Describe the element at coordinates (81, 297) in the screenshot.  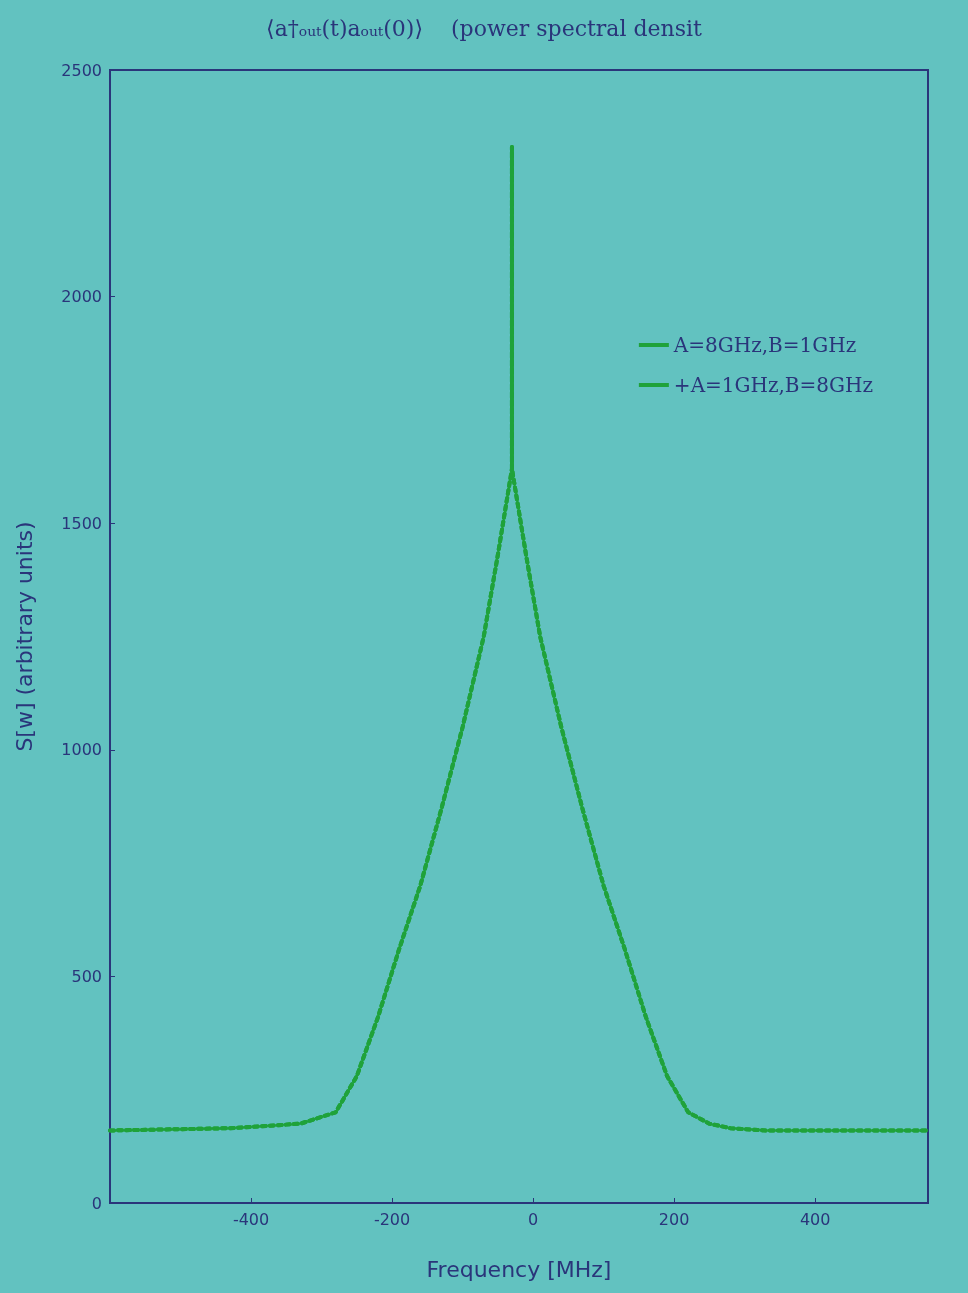
I see `y-tick-label: 2000` at that location.